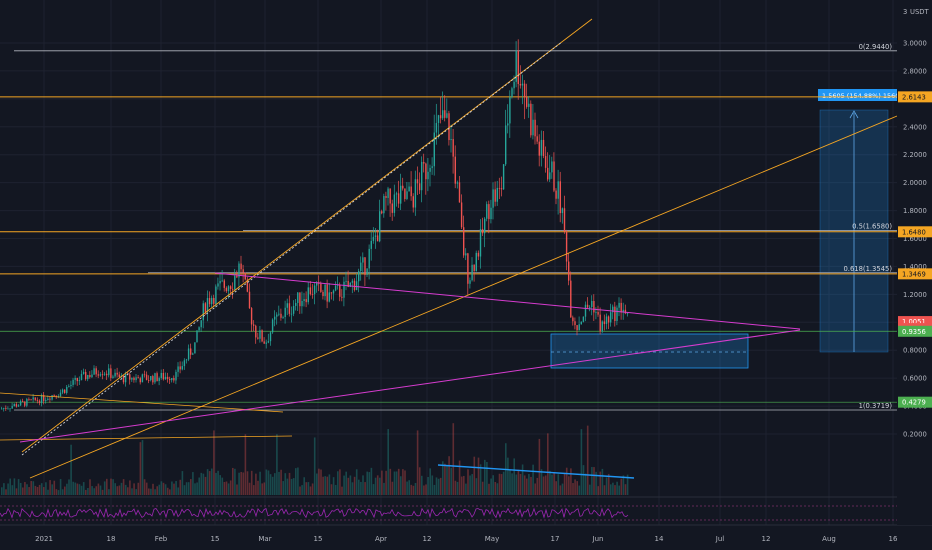 The image size is (932, 550). I want to click on time-tick-label: 14, so click(659, 539).